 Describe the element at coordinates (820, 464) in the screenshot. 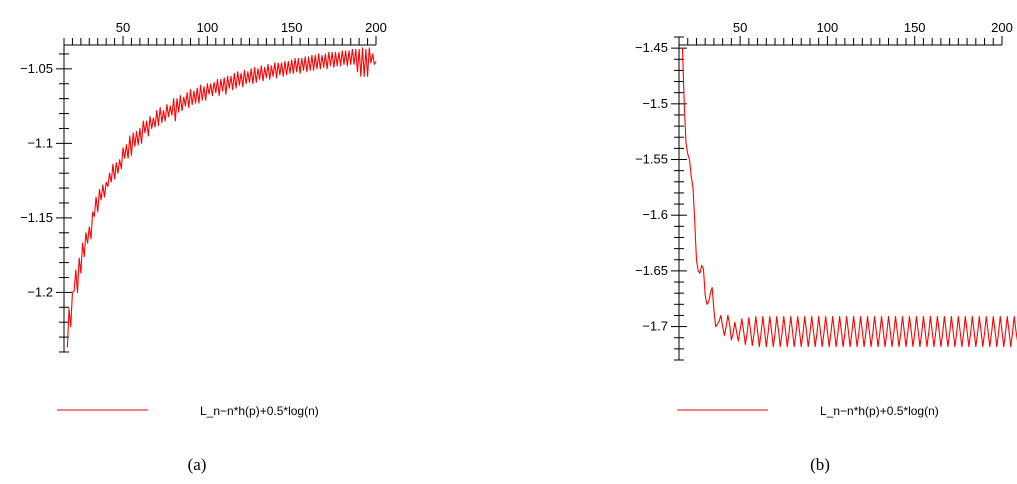

I see `panel-caption: (b)` at that location.